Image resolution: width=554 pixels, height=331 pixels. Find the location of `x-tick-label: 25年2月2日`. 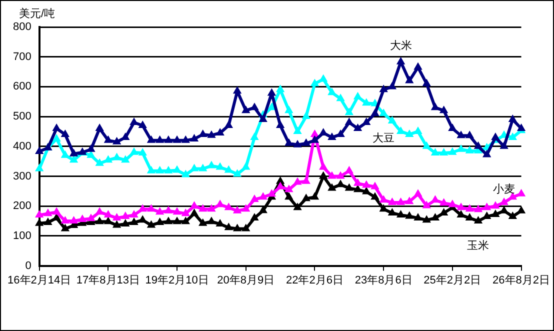

x-tick-label: 25年2月2日 is located at coordinates (453, 280).